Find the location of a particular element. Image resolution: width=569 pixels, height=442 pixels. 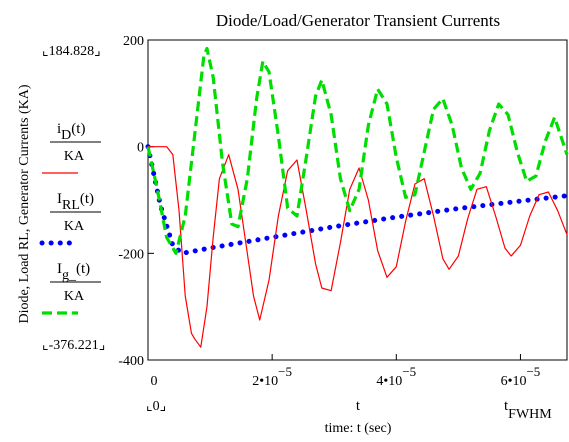

x-range-max: tFWHM is located at coordinates (528, 410).